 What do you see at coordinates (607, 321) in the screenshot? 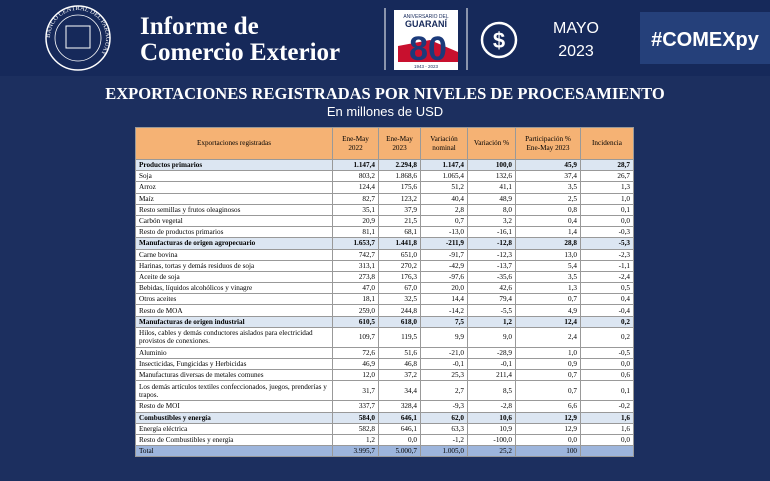
I see `table-cell: 0,2` at bounding box center [607, 321].